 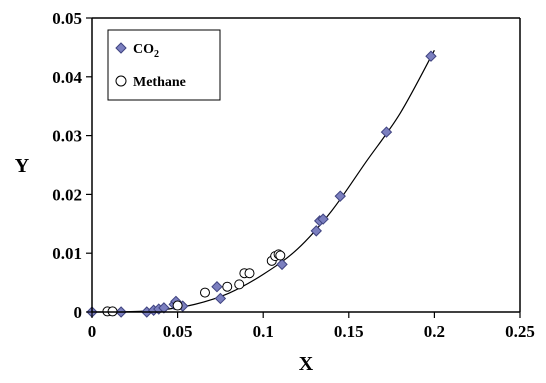 What do you see at coordinates (121, 48) in the screenshot?
I see `legend-co2-diamond-icon` at bounding box center [121, 48].